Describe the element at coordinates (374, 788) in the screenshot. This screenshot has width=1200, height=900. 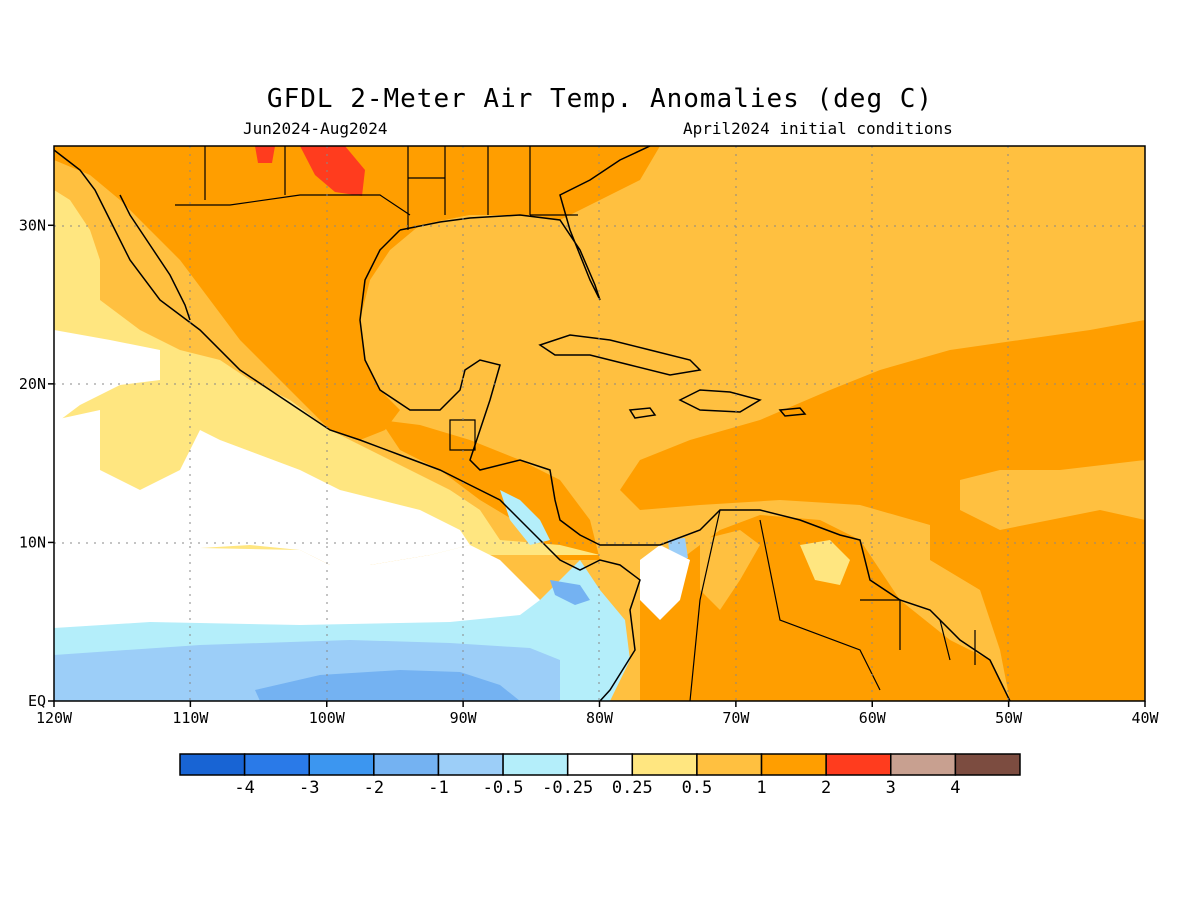
I see `colorbar-label: -2` at that location.